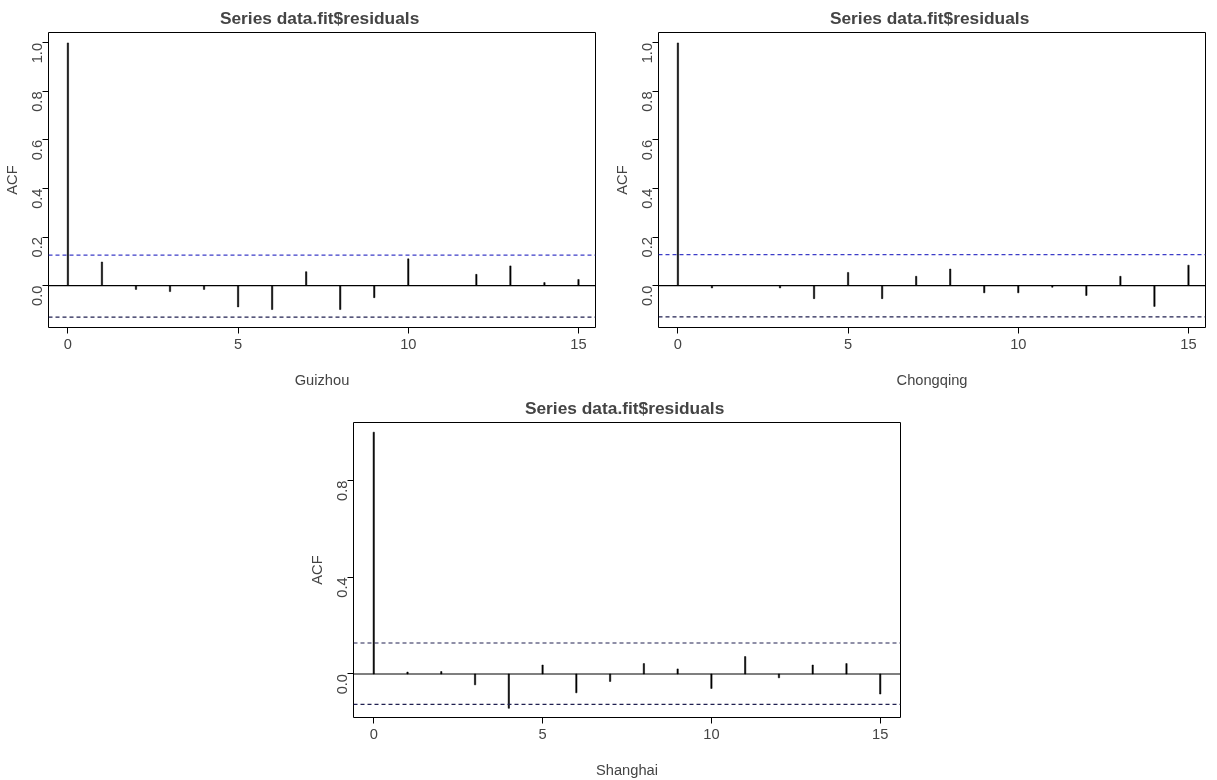 The height and width of the screenshot is (780, 1217). What do you see at coordinates (322, 379) in the screenshot?
I see `x-axis-title: Guizhou` at bounding box center [322, 379].